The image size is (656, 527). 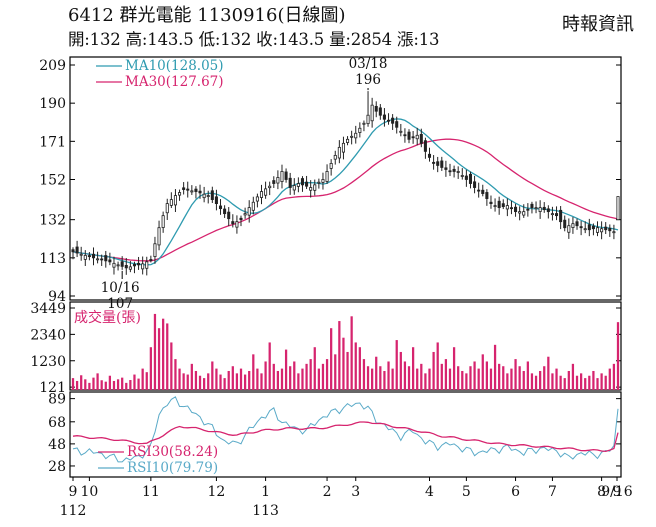 What do you see at coordinates (345, 346) in the screenshot?
I see `volume-panel-frame` at bounding box center [345, 346].